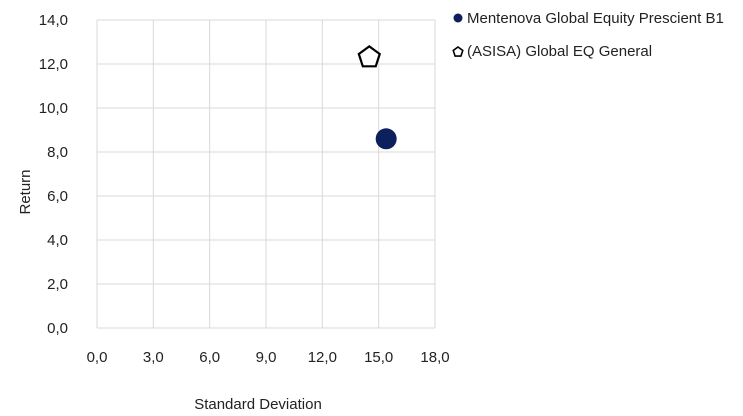 This screenshot has width=743, height=416. What do you see at coordinates (57, 152) in the screenshot?
I see `y-tick-label: 8,0` at bounding box center [57, 152].